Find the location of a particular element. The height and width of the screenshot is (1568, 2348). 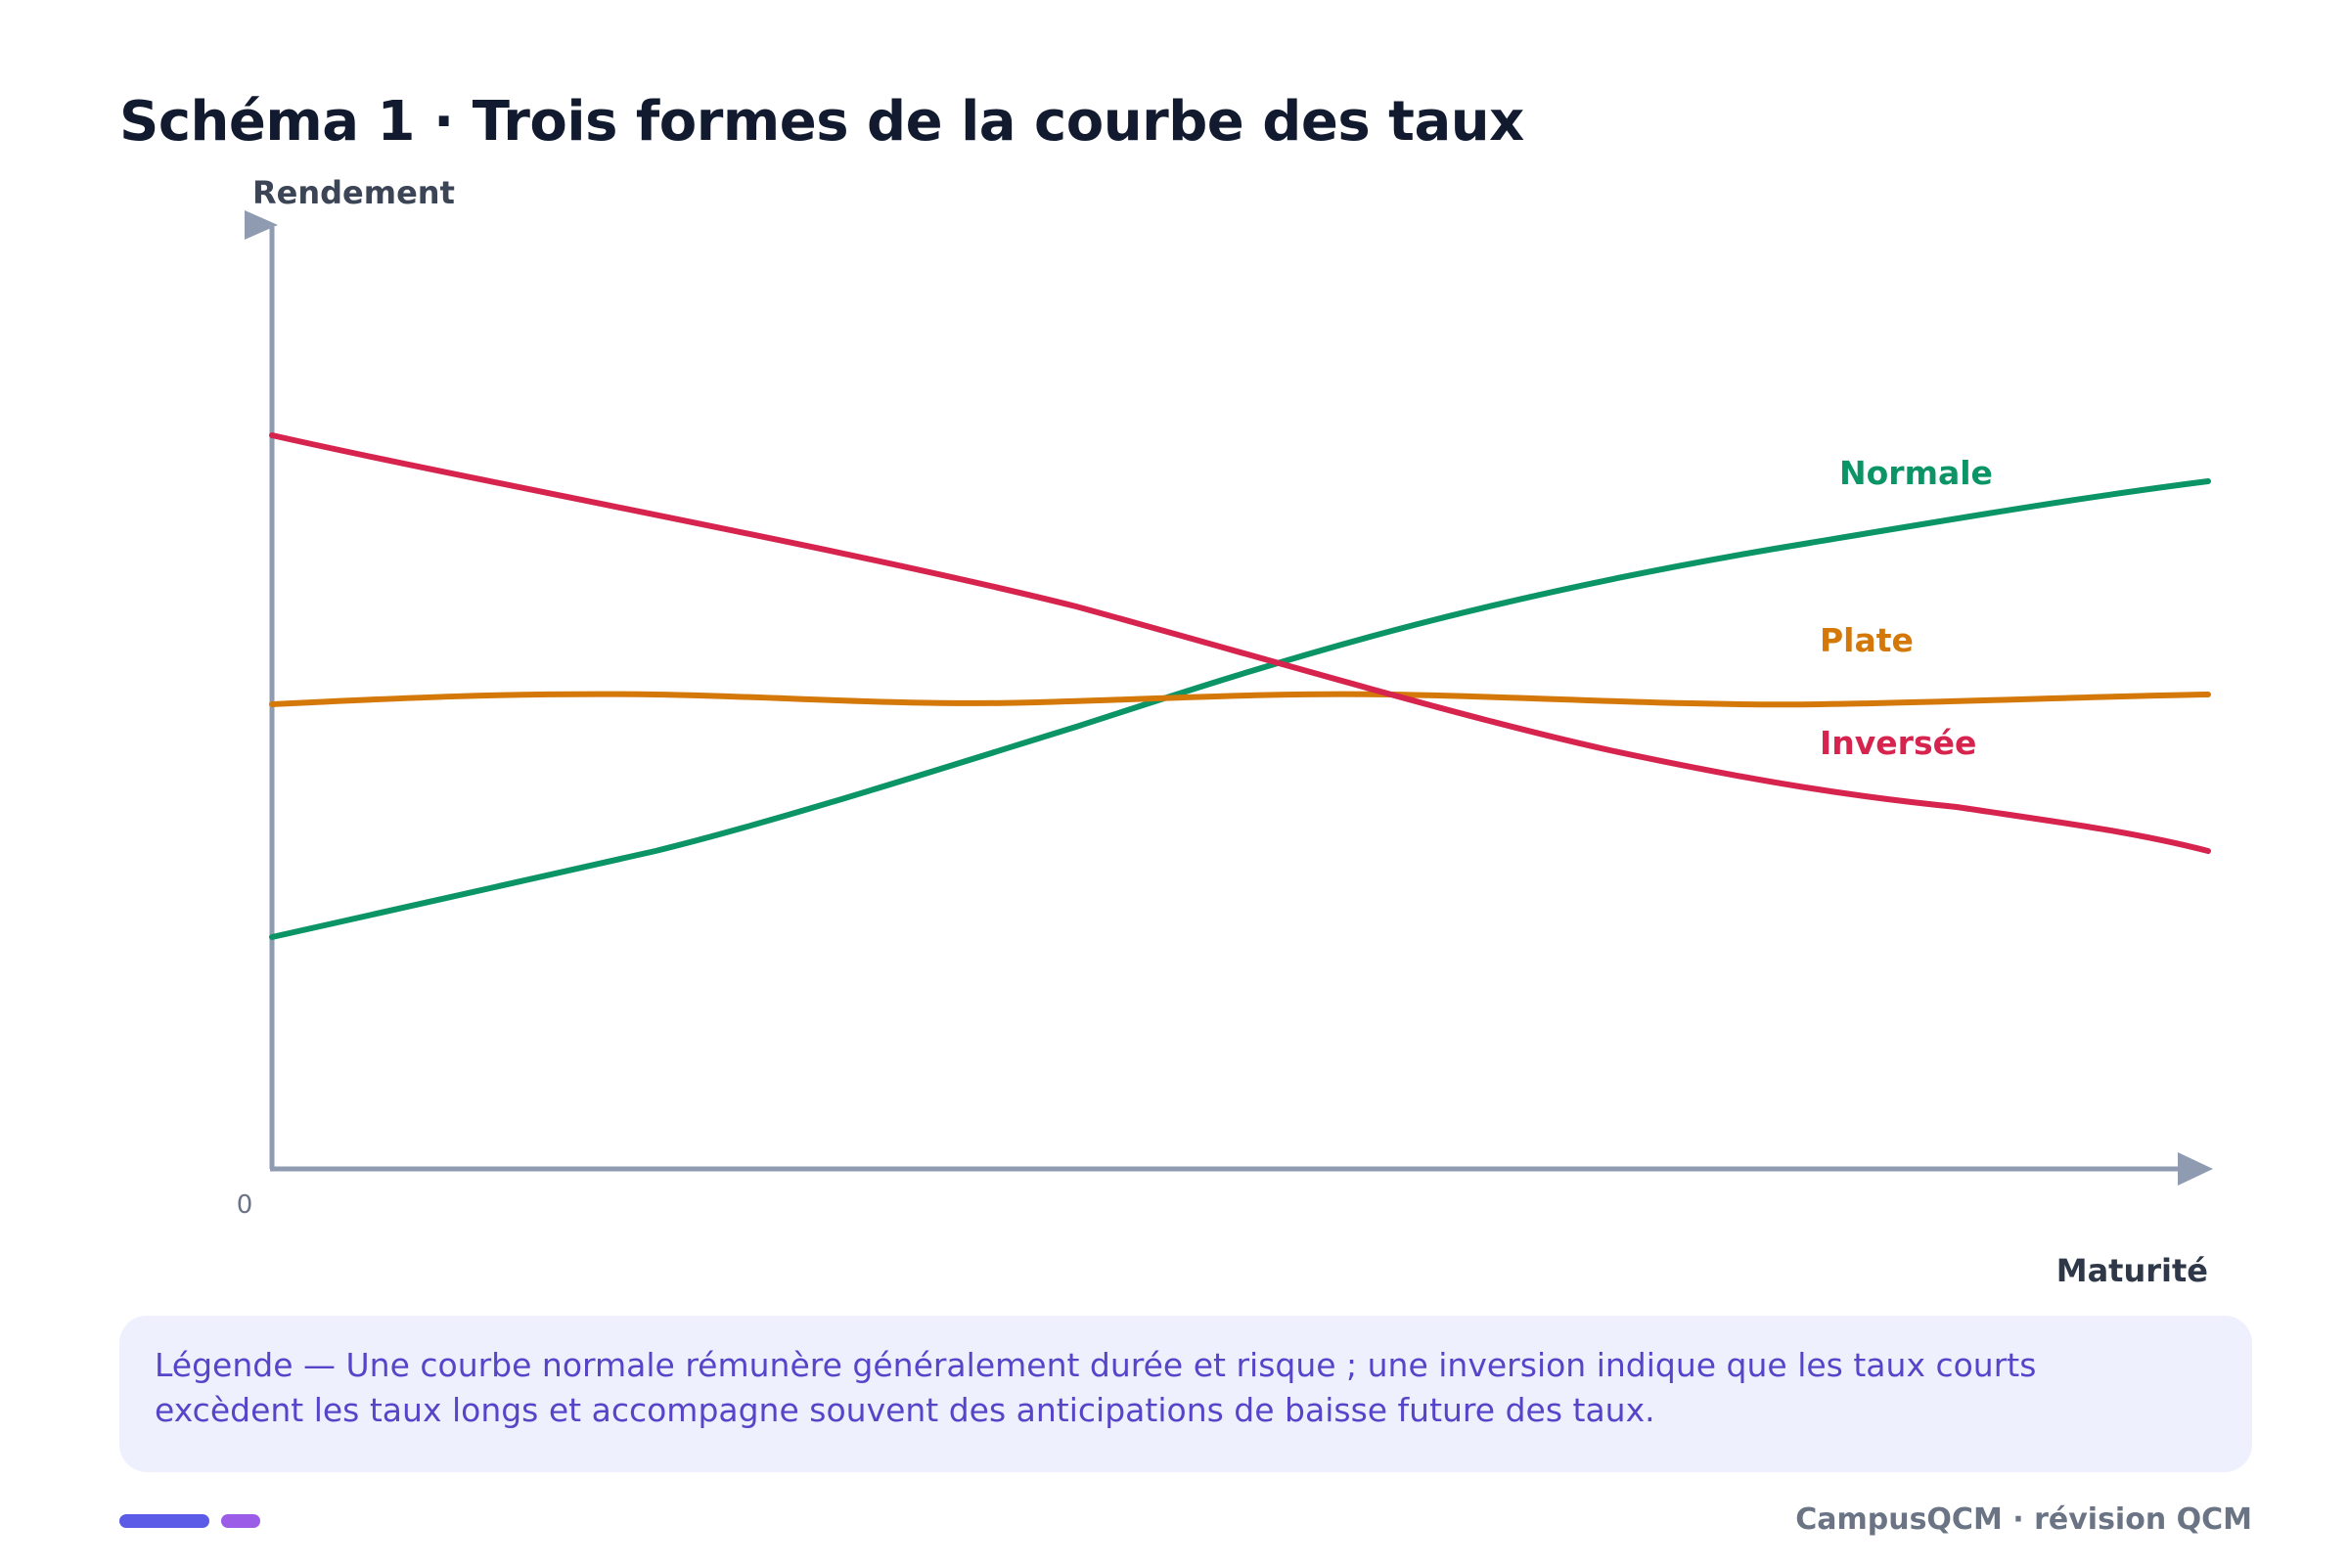

y-axis-arrow-icon is located at coordinates (261, 225).